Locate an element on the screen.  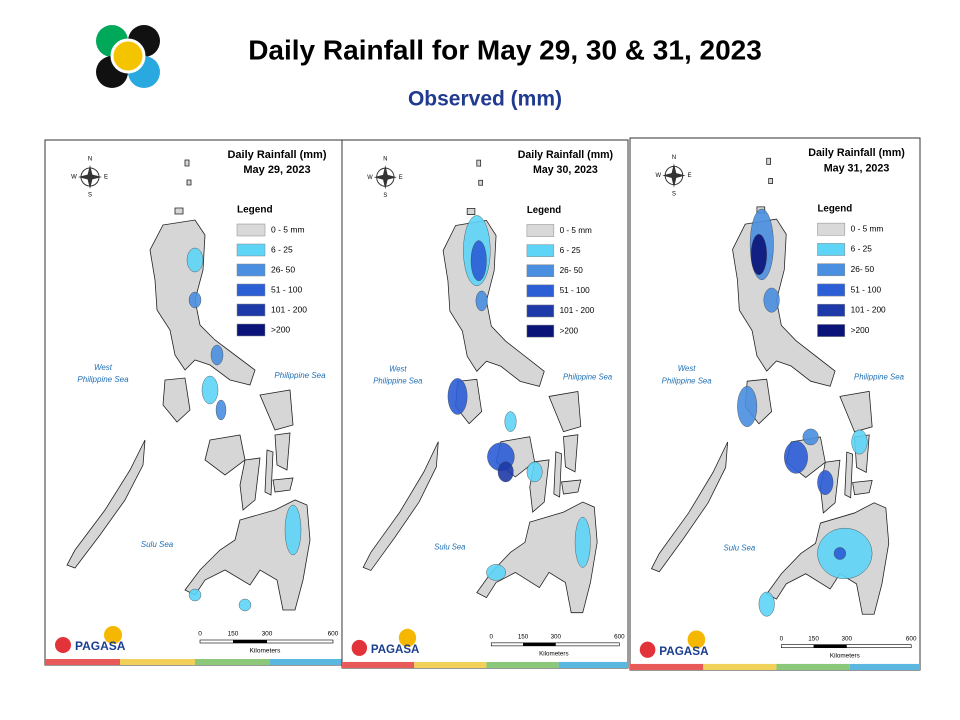
sea-label: West is located at coordinates (398, 368).